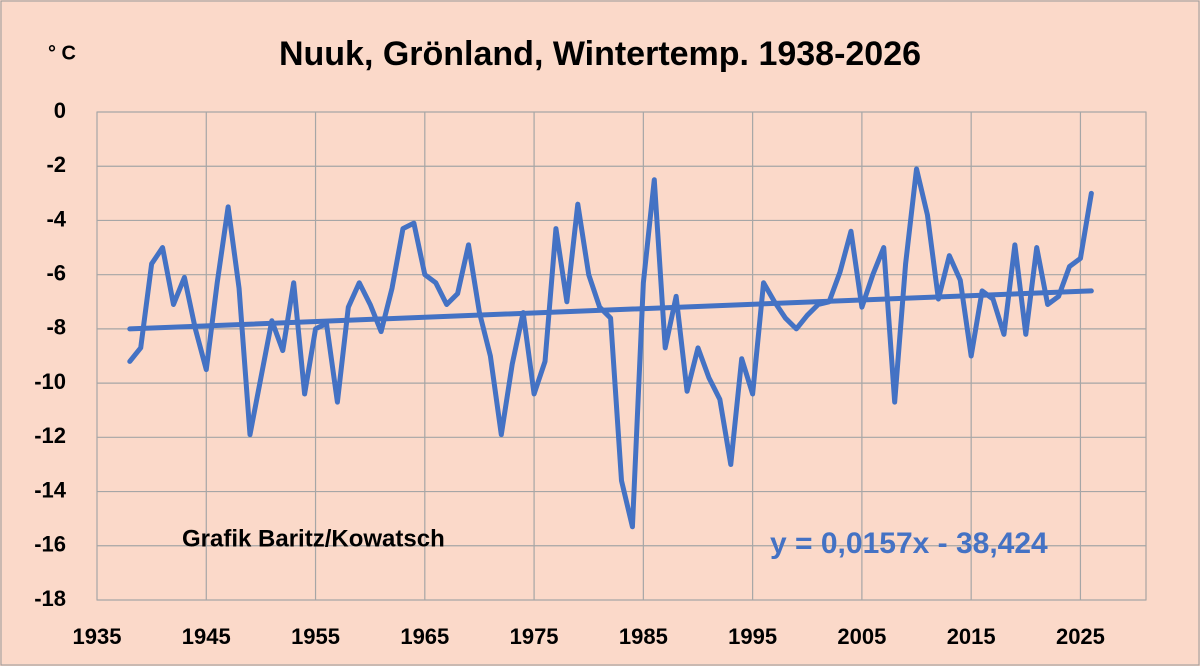 This screenshot has width=1200, height=666. Describe the element at coordinates (610, 310) in the screenshot. I see `trend-line` at that location.